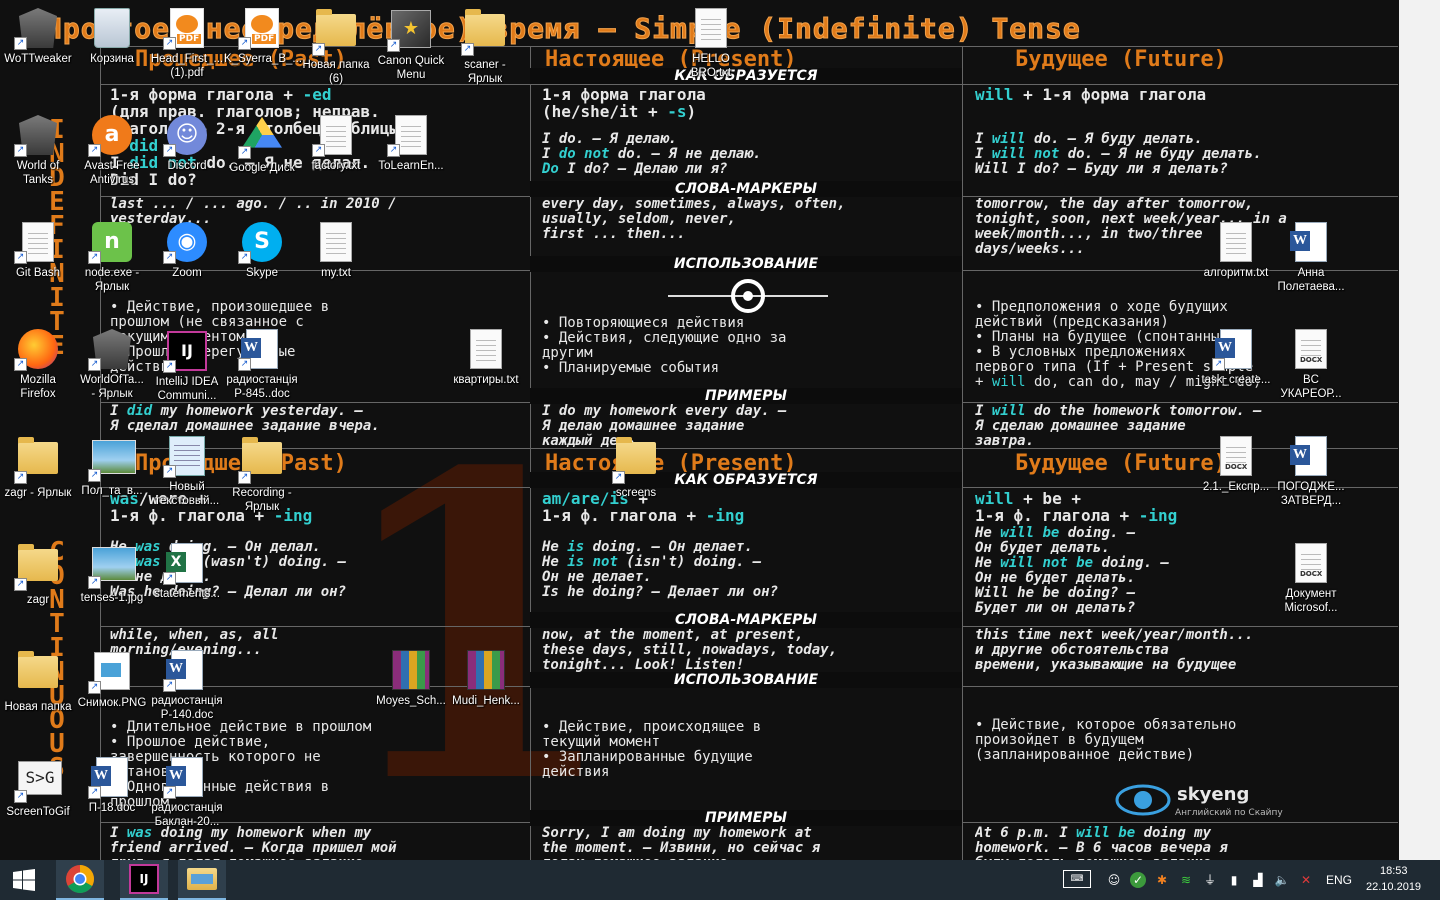 This screenshot has height=900, width=1440. What do you see at coordinates (36, 567) in the screenshot?
I see `folder-icon: ↗` at bounding box center [36, 567].